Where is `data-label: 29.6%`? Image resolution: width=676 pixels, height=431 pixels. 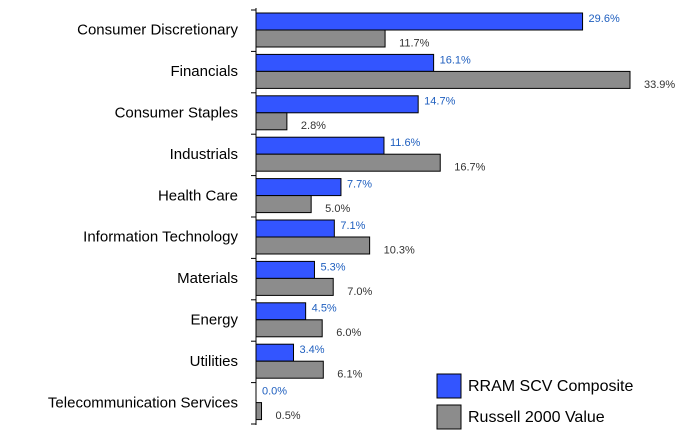
data-label: 29.6% is located at coordinates (604, 19).